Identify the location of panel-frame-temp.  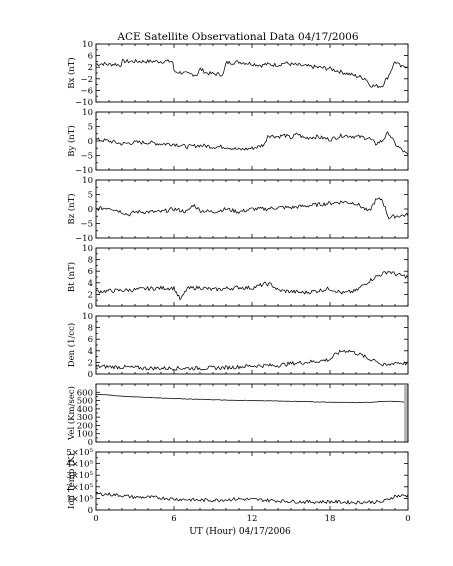
(252, 481).